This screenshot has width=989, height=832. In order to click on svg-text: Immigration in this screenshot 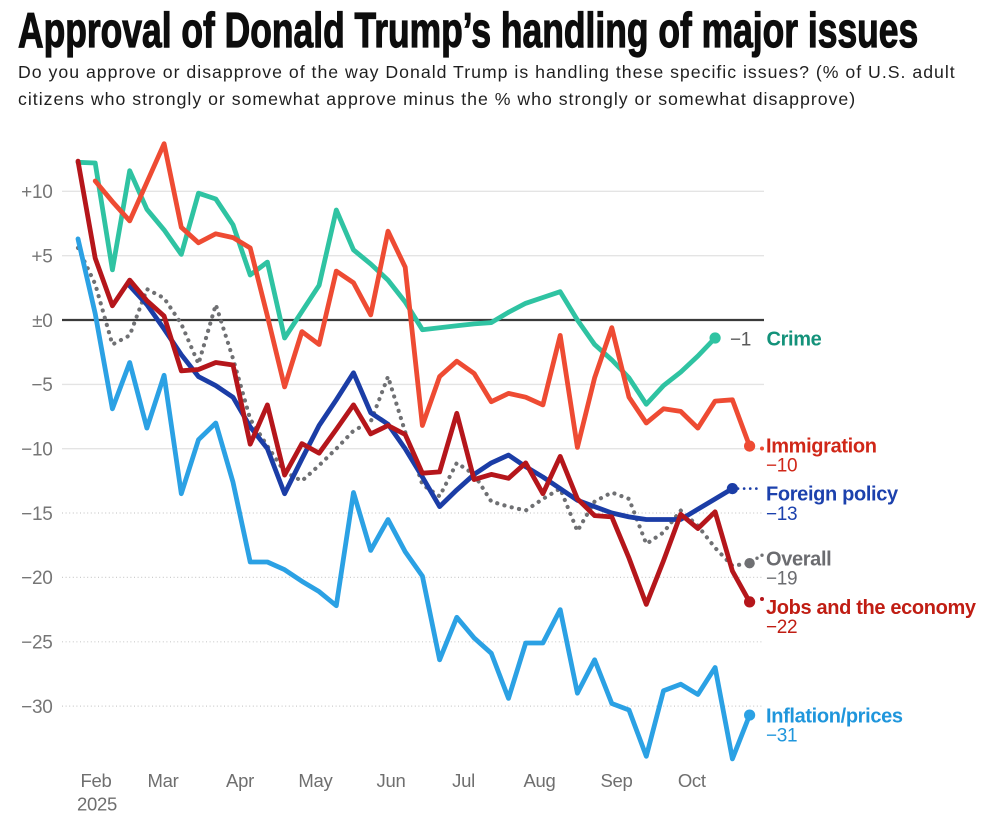, I will do `click(821, 446)`.